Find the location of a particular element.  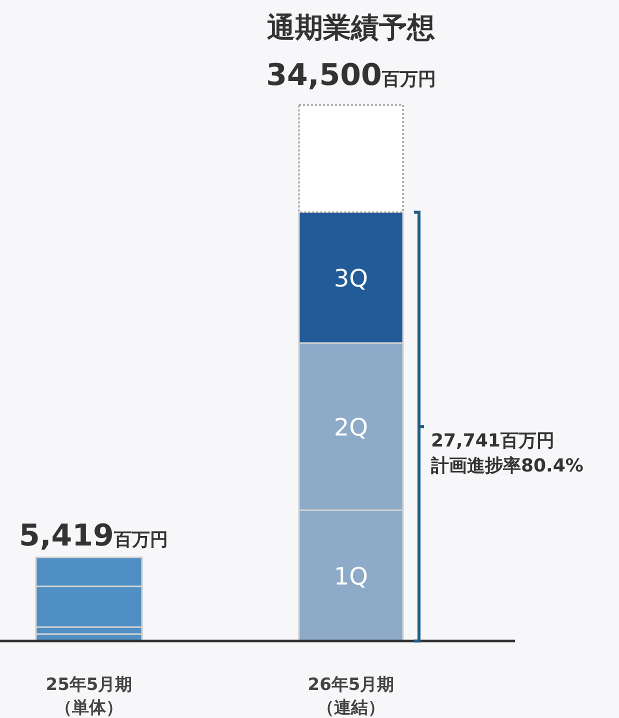

text: 通期業績予想 is located at coordinates (351, 27).